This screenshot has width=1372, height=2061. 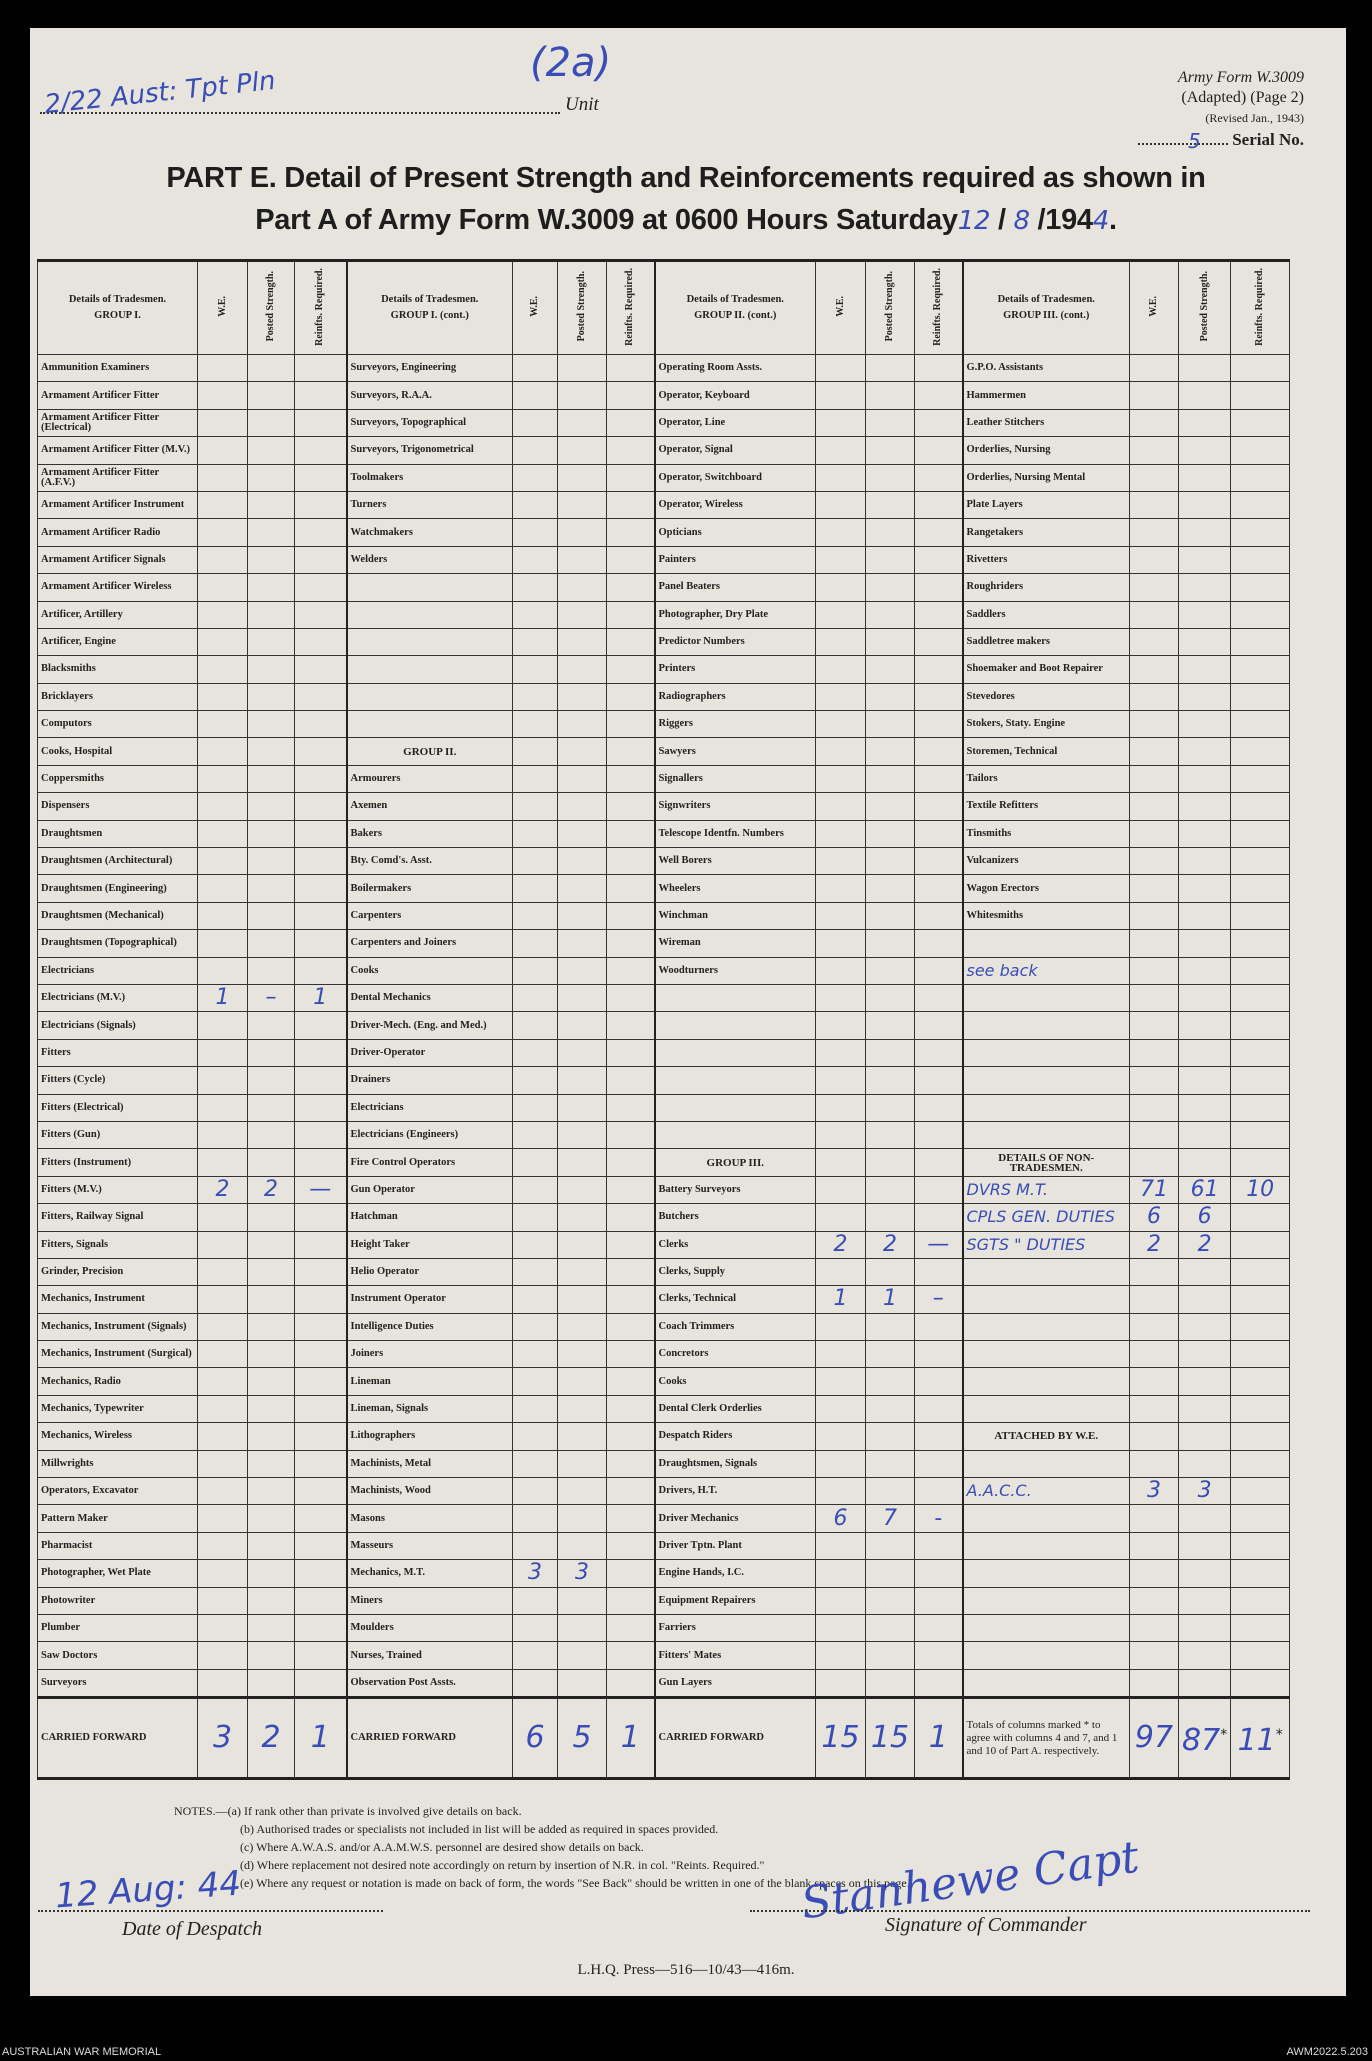 I want to click on trade-label: Armament Artificer Fitter (Electrical), so click(x=117, y=423).